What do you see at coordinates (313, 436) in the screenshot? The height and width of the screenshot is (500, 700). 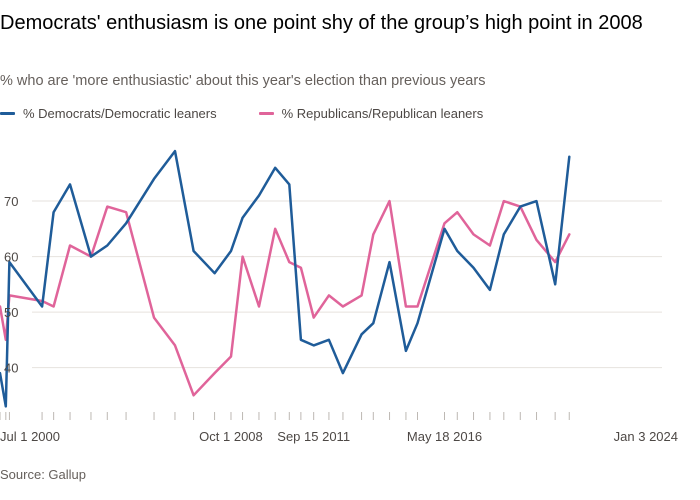 I see `x-tick-label: Sep 15 2011` at bounding box center [313, 436].